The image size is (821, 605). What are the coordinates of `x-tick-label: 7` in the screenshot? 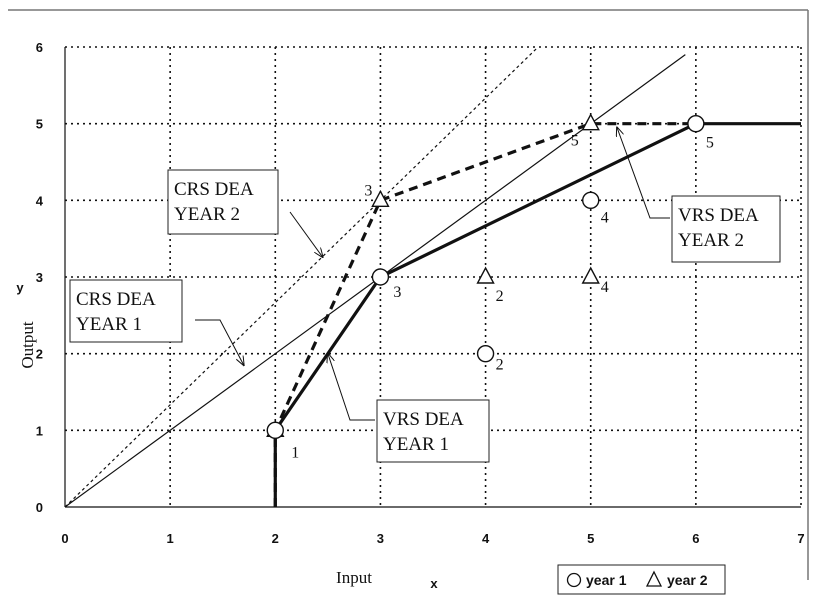 It's located at (800, 538).